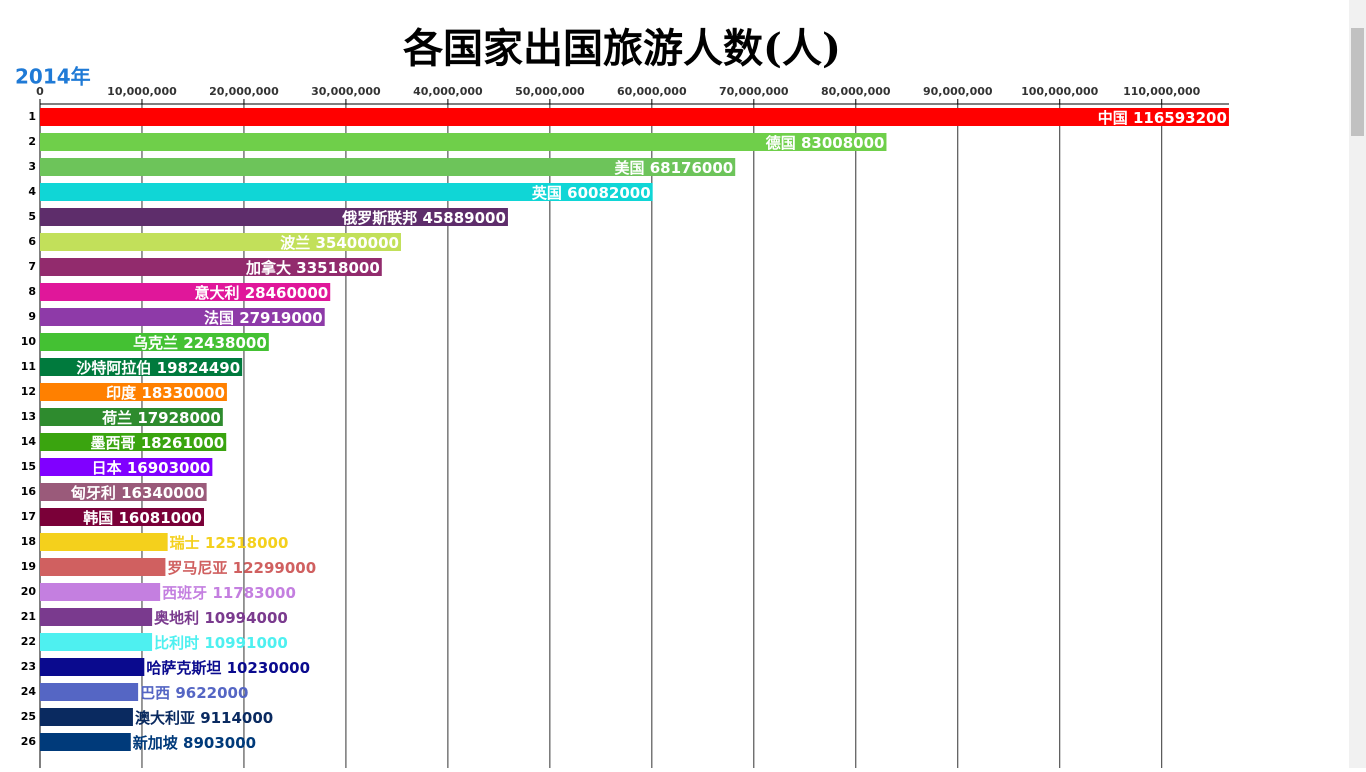  Describe the element at coordinates (1357, 82) in the screenshot. I see `scrollbar-thumb` at that location.